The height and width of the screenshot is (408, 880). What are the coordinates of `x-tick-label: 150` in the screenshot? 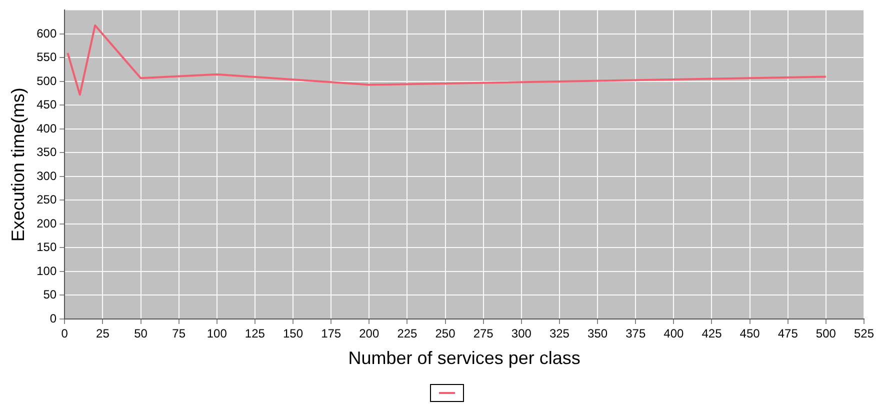 It's located at (293, 333).